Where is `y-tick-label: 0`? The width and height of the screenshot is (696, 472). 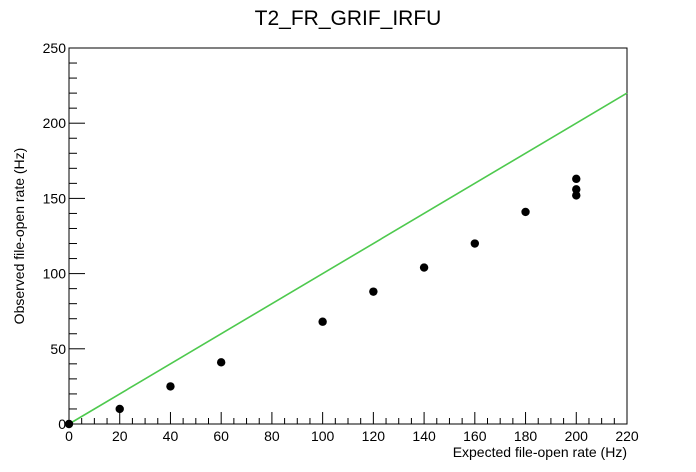
y-tick-label: 0 is located at coordinates (62, 424).